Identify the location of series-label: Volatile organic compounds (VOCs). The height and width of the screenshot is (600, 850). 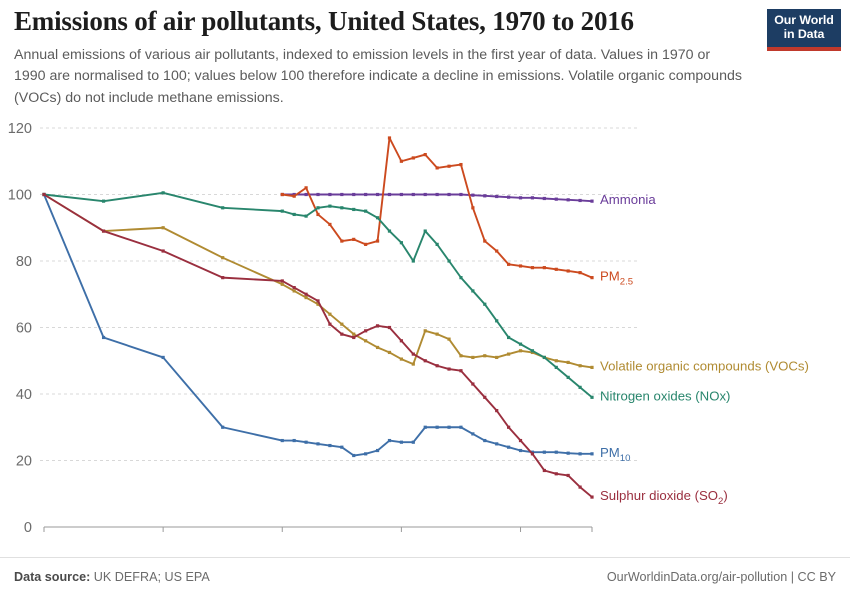
(704, 366).